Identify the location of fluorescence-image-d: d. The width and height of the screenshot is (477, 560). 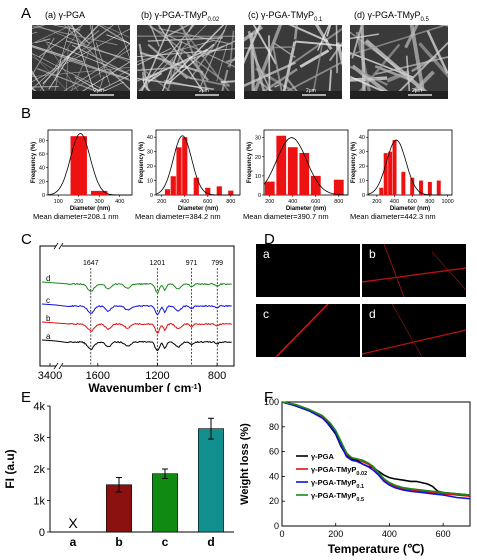
(414, 330).